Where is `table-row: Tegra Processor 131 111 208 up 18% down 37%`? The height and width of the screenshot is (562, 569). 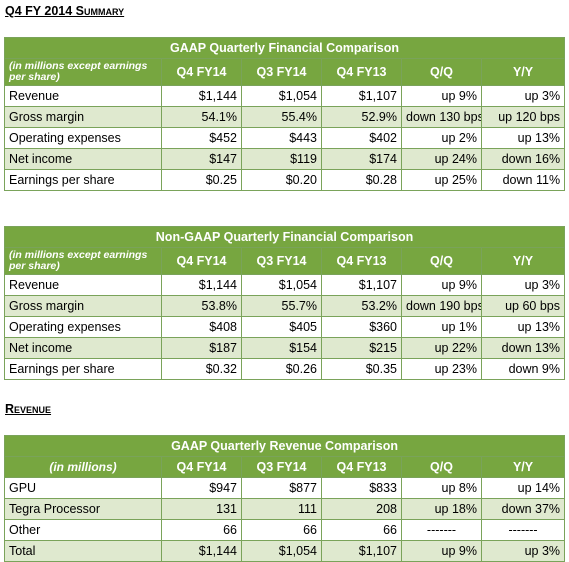
table-row: Tegra Processor 131 111 208 up 18% down 37% is located at coordinates (285, 509).